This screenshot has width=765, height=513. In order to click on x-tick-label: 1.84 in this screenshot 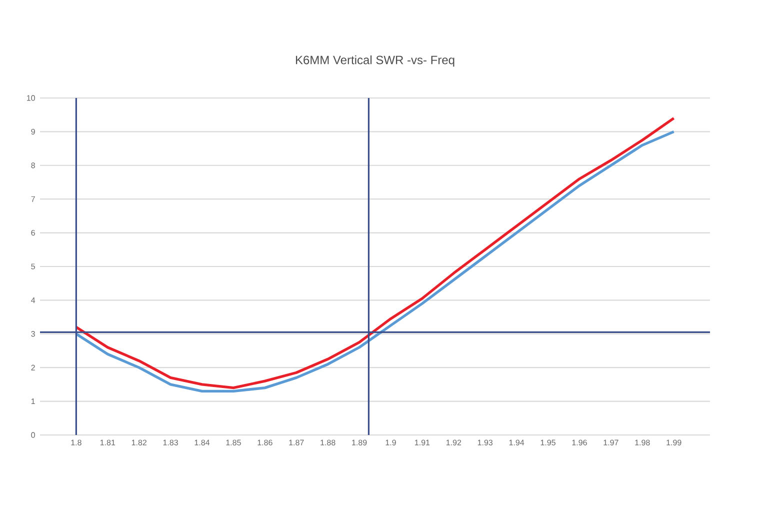, I will do `click(202, 443)`.